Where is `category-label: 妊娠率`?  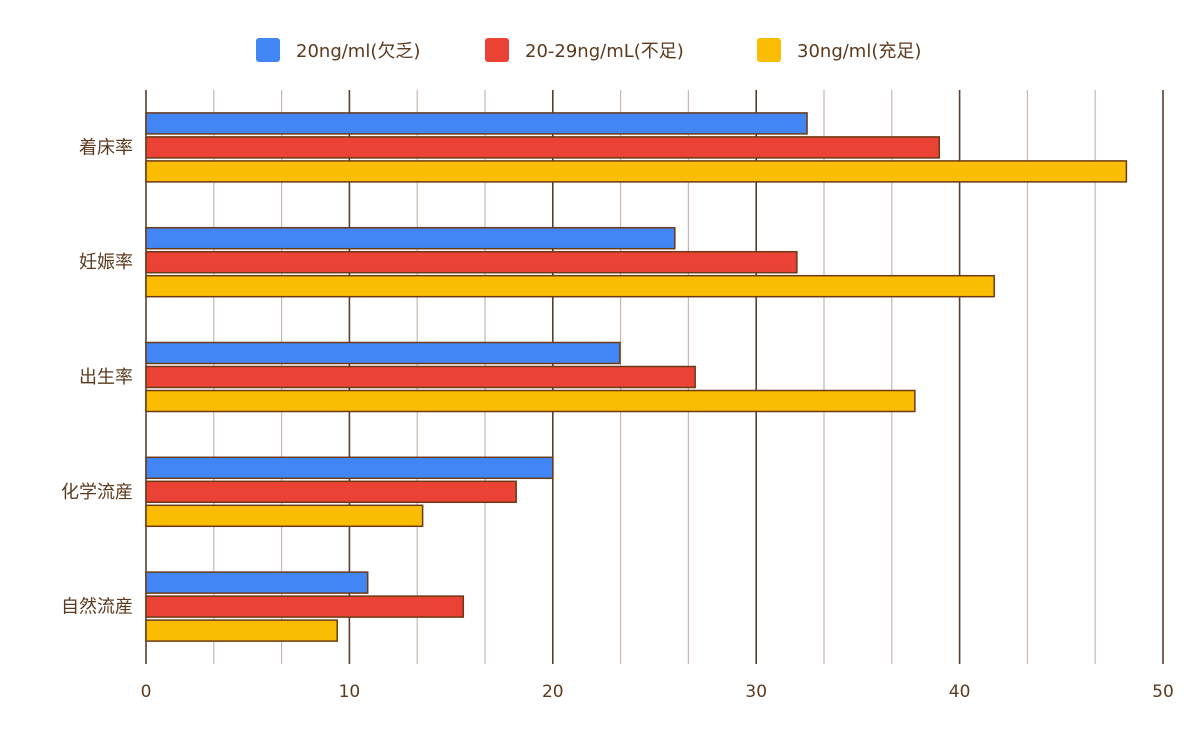
category-label: 妊娠率 is located at coordinates (106, 262).